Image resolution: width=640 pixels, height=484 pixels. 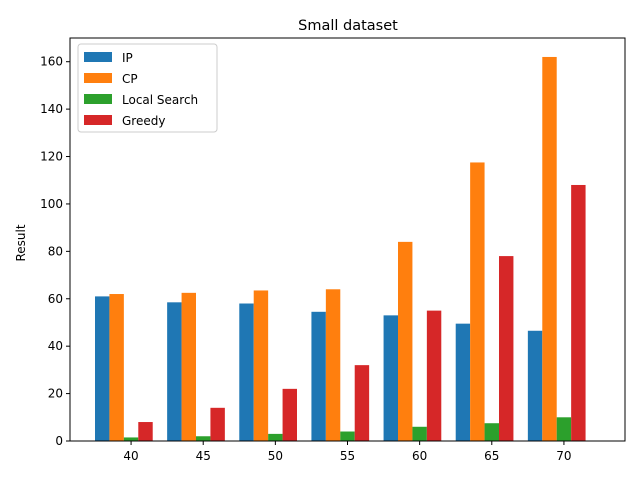 I want to click on x-tick-label: 65, so click(x=491, y=456).